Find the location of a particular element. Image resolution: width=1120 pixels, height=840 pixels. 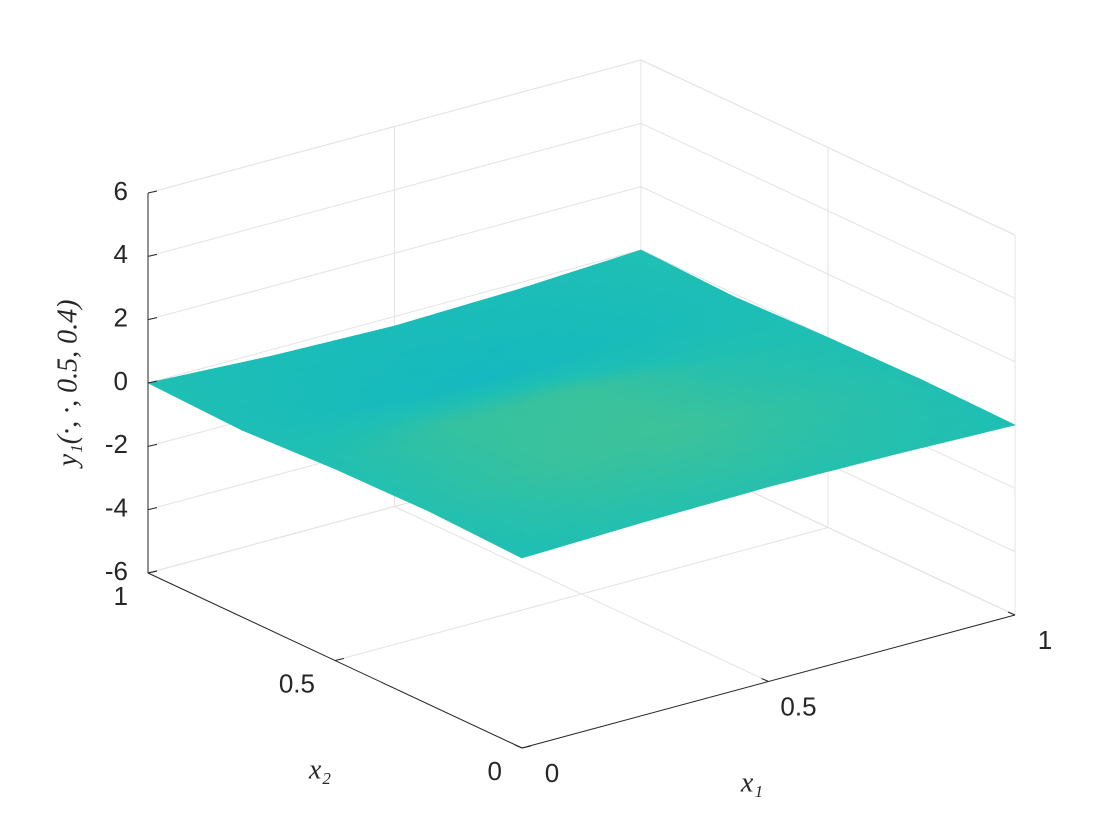

x-tick-label: 1 is located at coordinates (1045, 640).